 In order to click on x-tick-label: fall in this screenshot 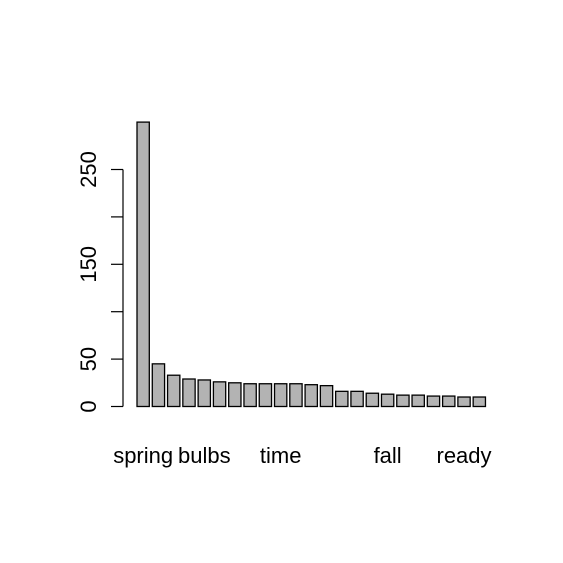, I will do `click(388, 455)`.